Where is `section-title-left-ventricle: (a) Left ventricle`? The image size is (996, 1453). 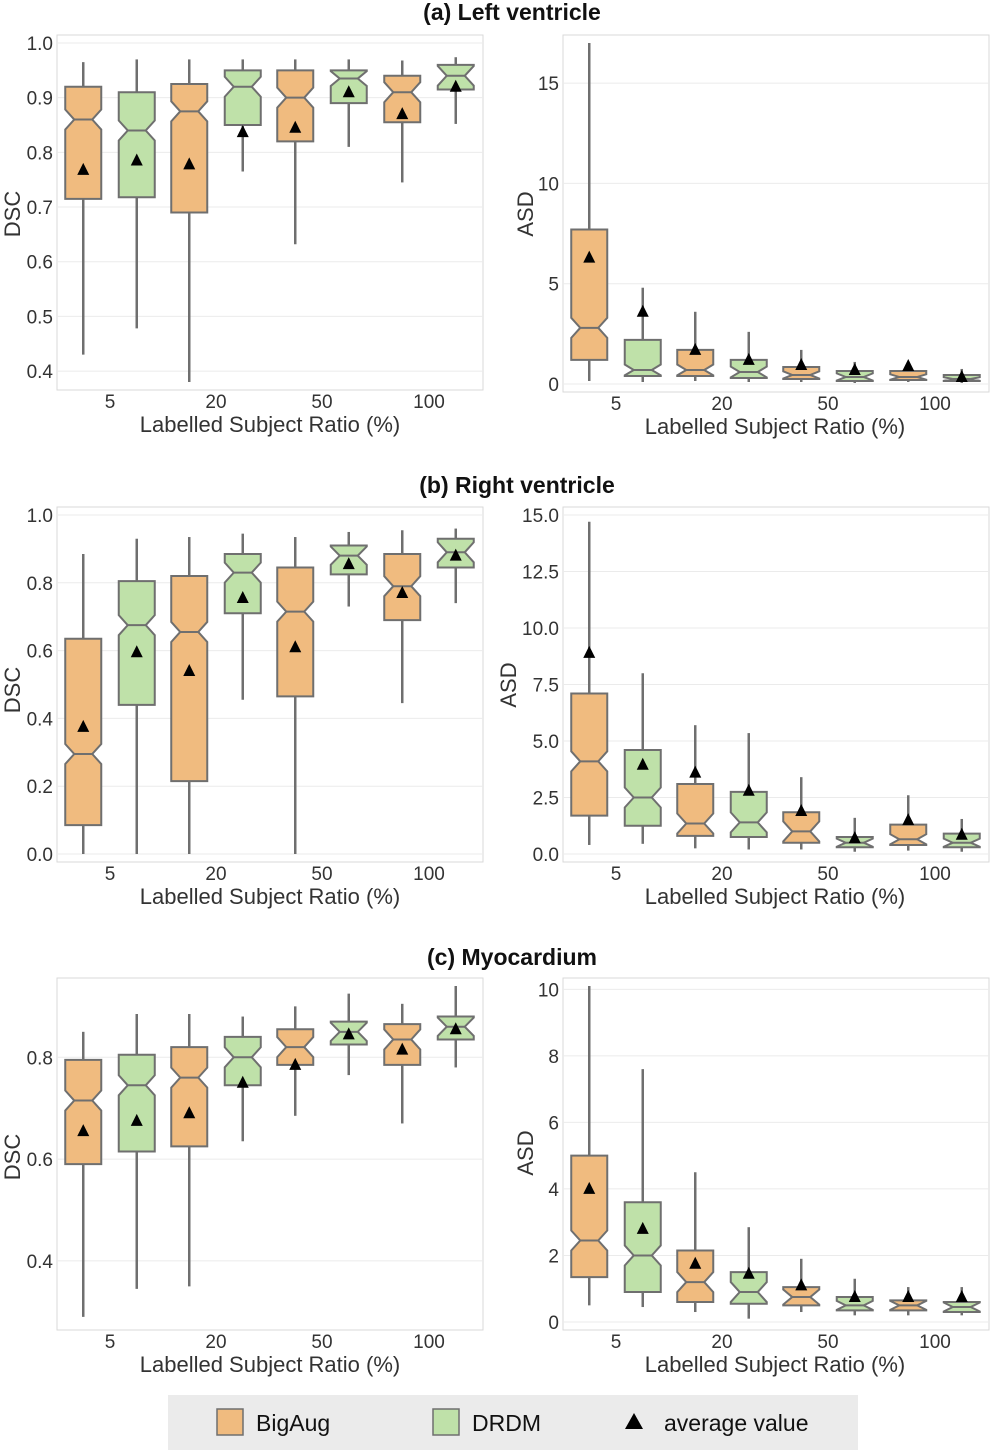
section-title-left-ventricle: (a) Left ventricle is located at coordinates (512, 12).